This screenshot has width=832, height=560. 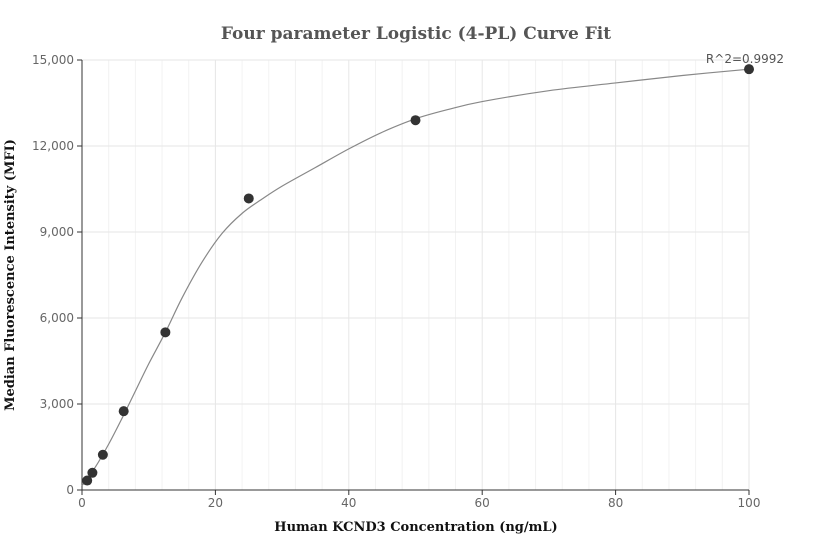 What do you see at coordinates (416, 34) in the screenshot?
I see `chart-title: Four parameter Logistic (4-PL) Curve Fit` at bounding box center [416, 34].